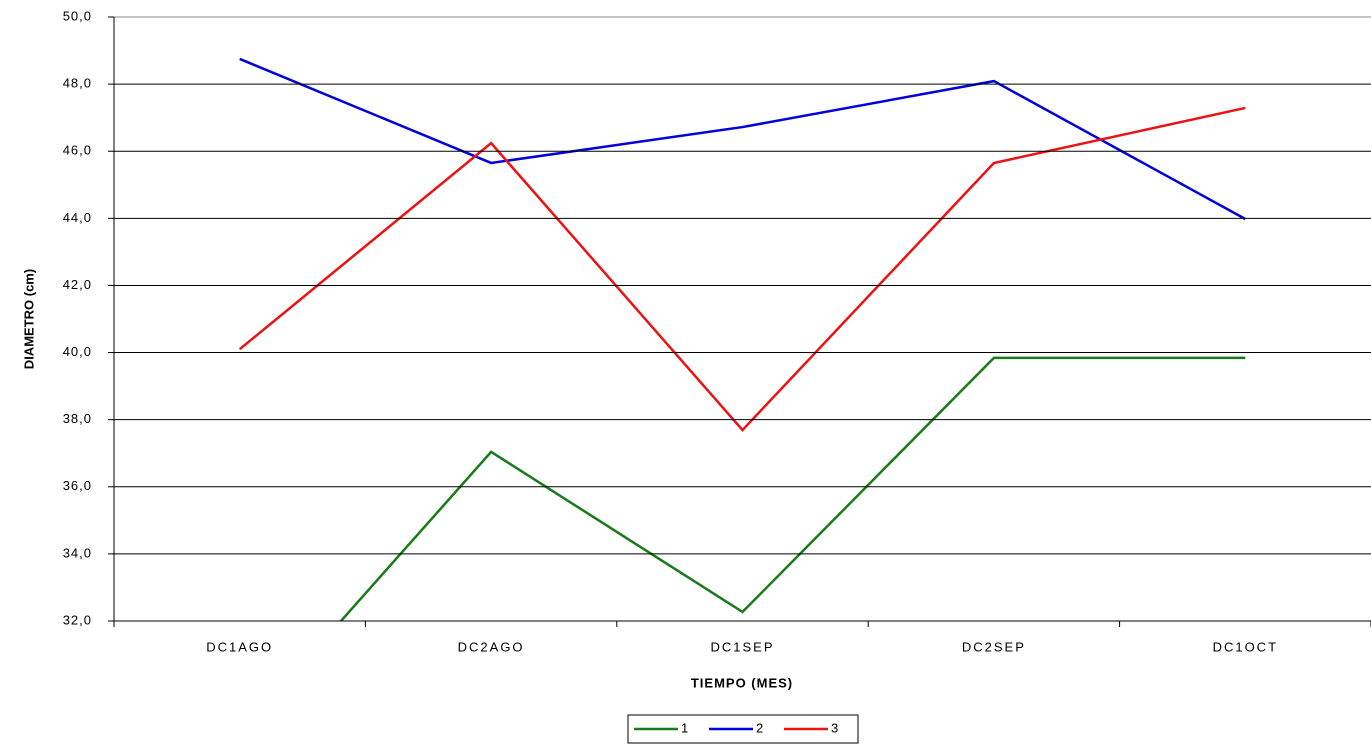 The height and width of the screenshot is (755, 1371). Describe the element at coordinates (1245, 646) in the screenshot. I see `x-tick-label: DC1OCT` at that location.